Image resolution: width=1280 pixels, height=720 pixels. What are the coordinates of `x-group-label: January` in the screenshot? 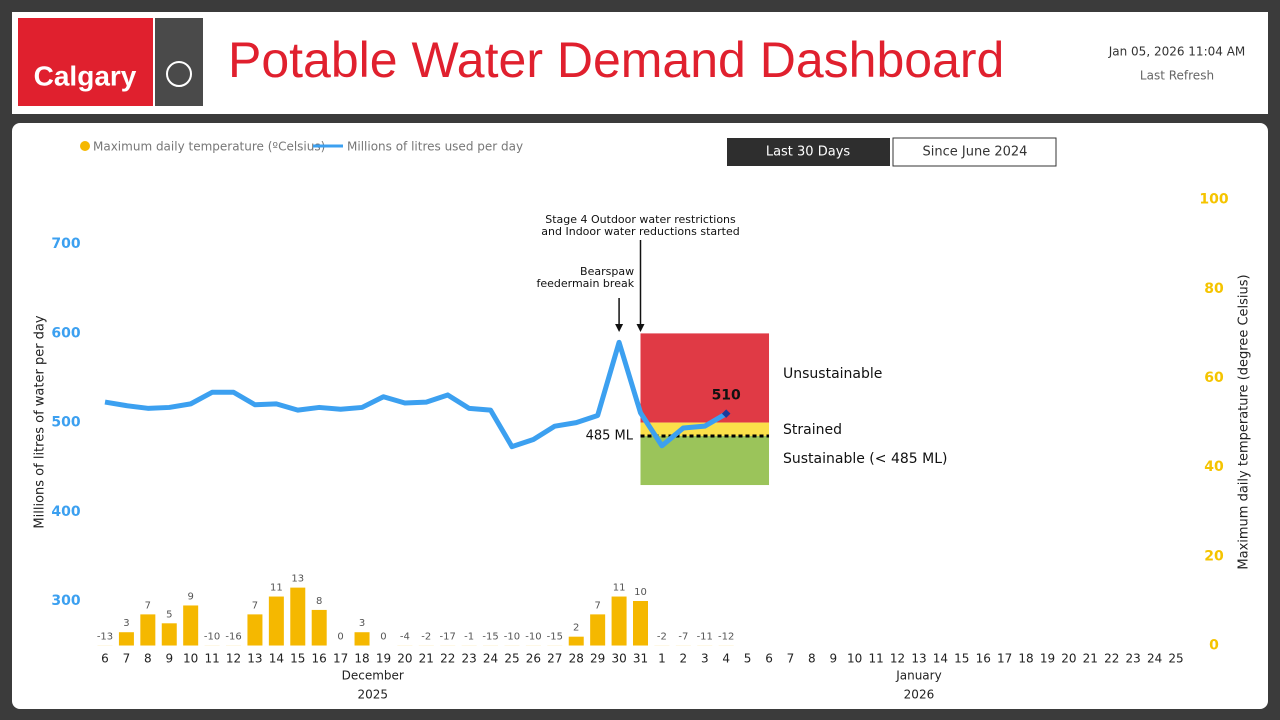 It's located at (918, 676).